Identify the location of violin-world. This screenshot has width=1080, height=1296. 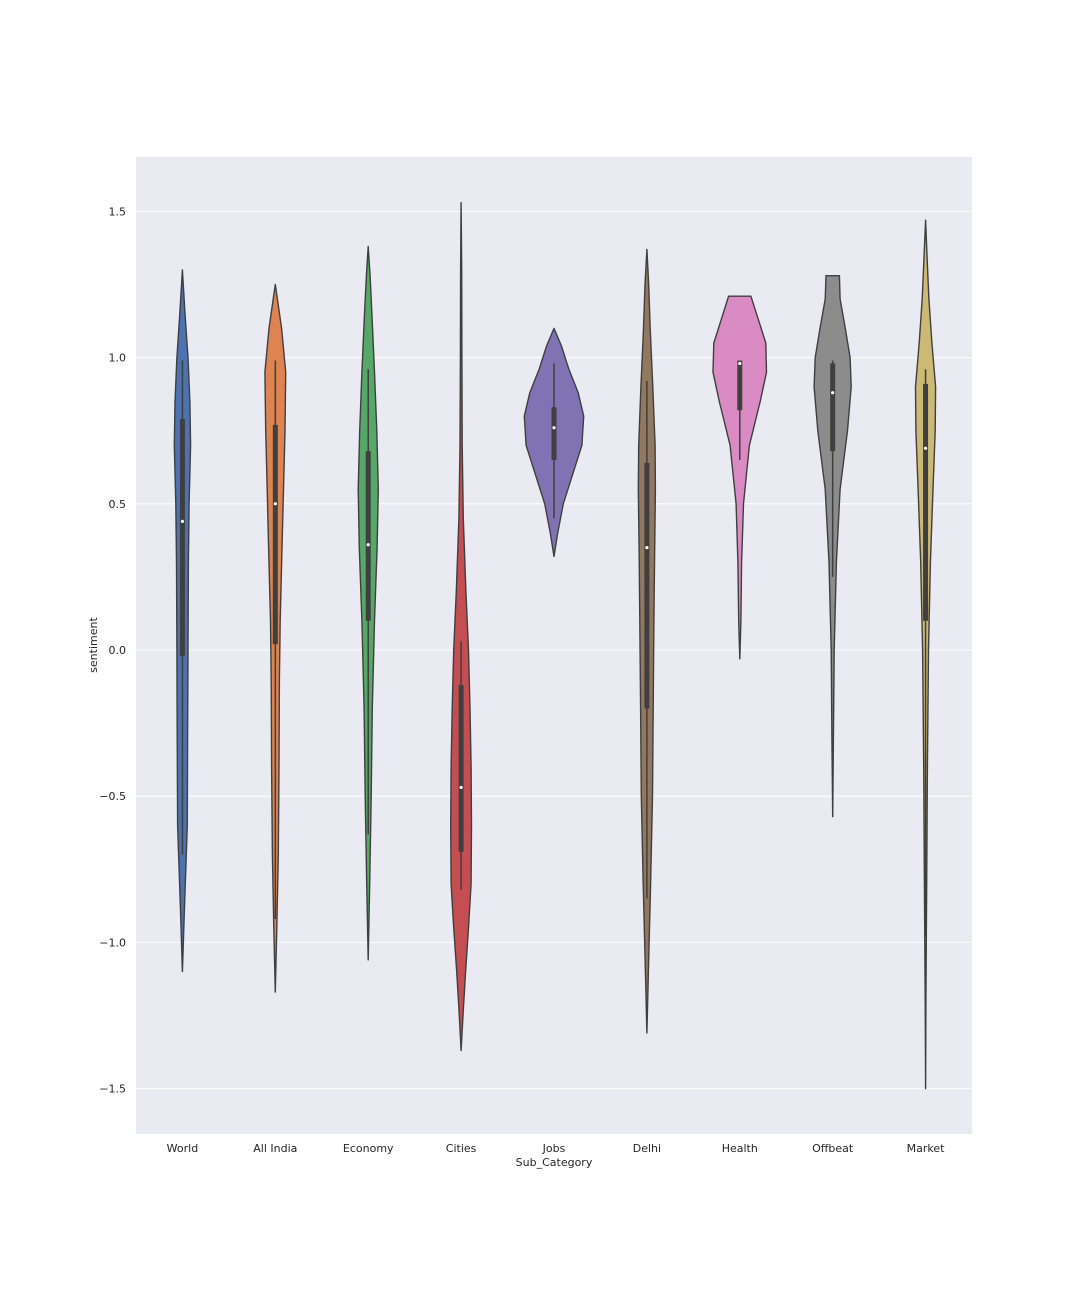
(182, 621).